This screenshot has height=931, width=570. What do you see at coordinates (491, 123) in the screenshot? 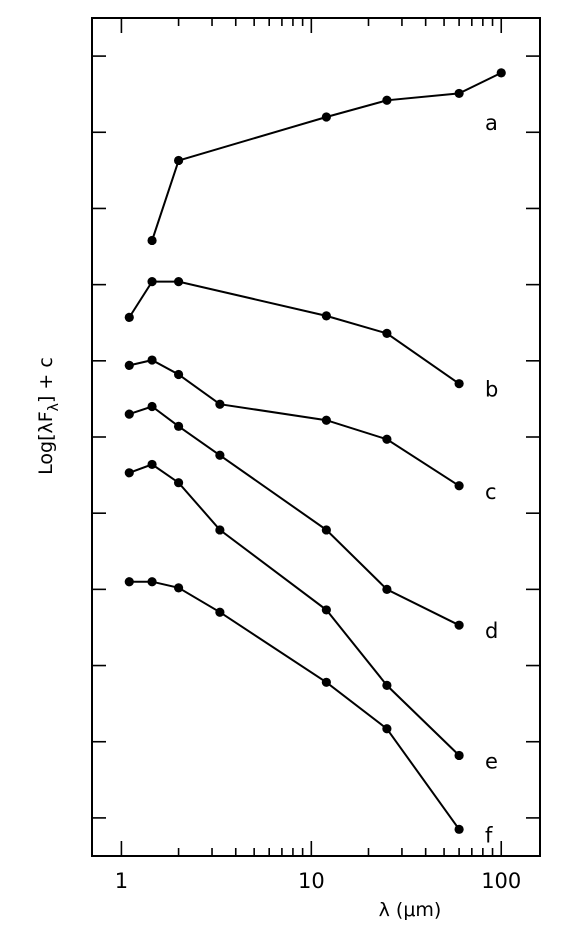
I see `series-label-a: a` at bounding box center [491, 123].